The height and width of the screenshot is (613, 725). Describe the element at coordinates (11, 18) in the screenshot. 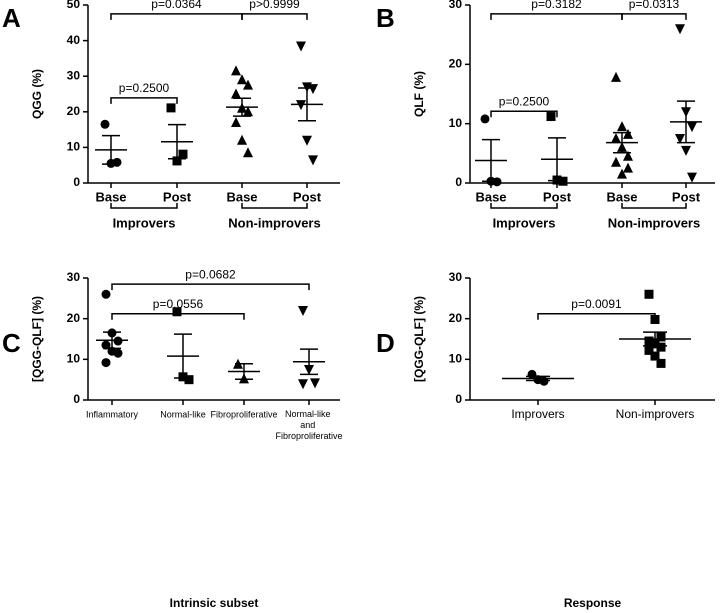

I see `panel-letter: A` at that location.